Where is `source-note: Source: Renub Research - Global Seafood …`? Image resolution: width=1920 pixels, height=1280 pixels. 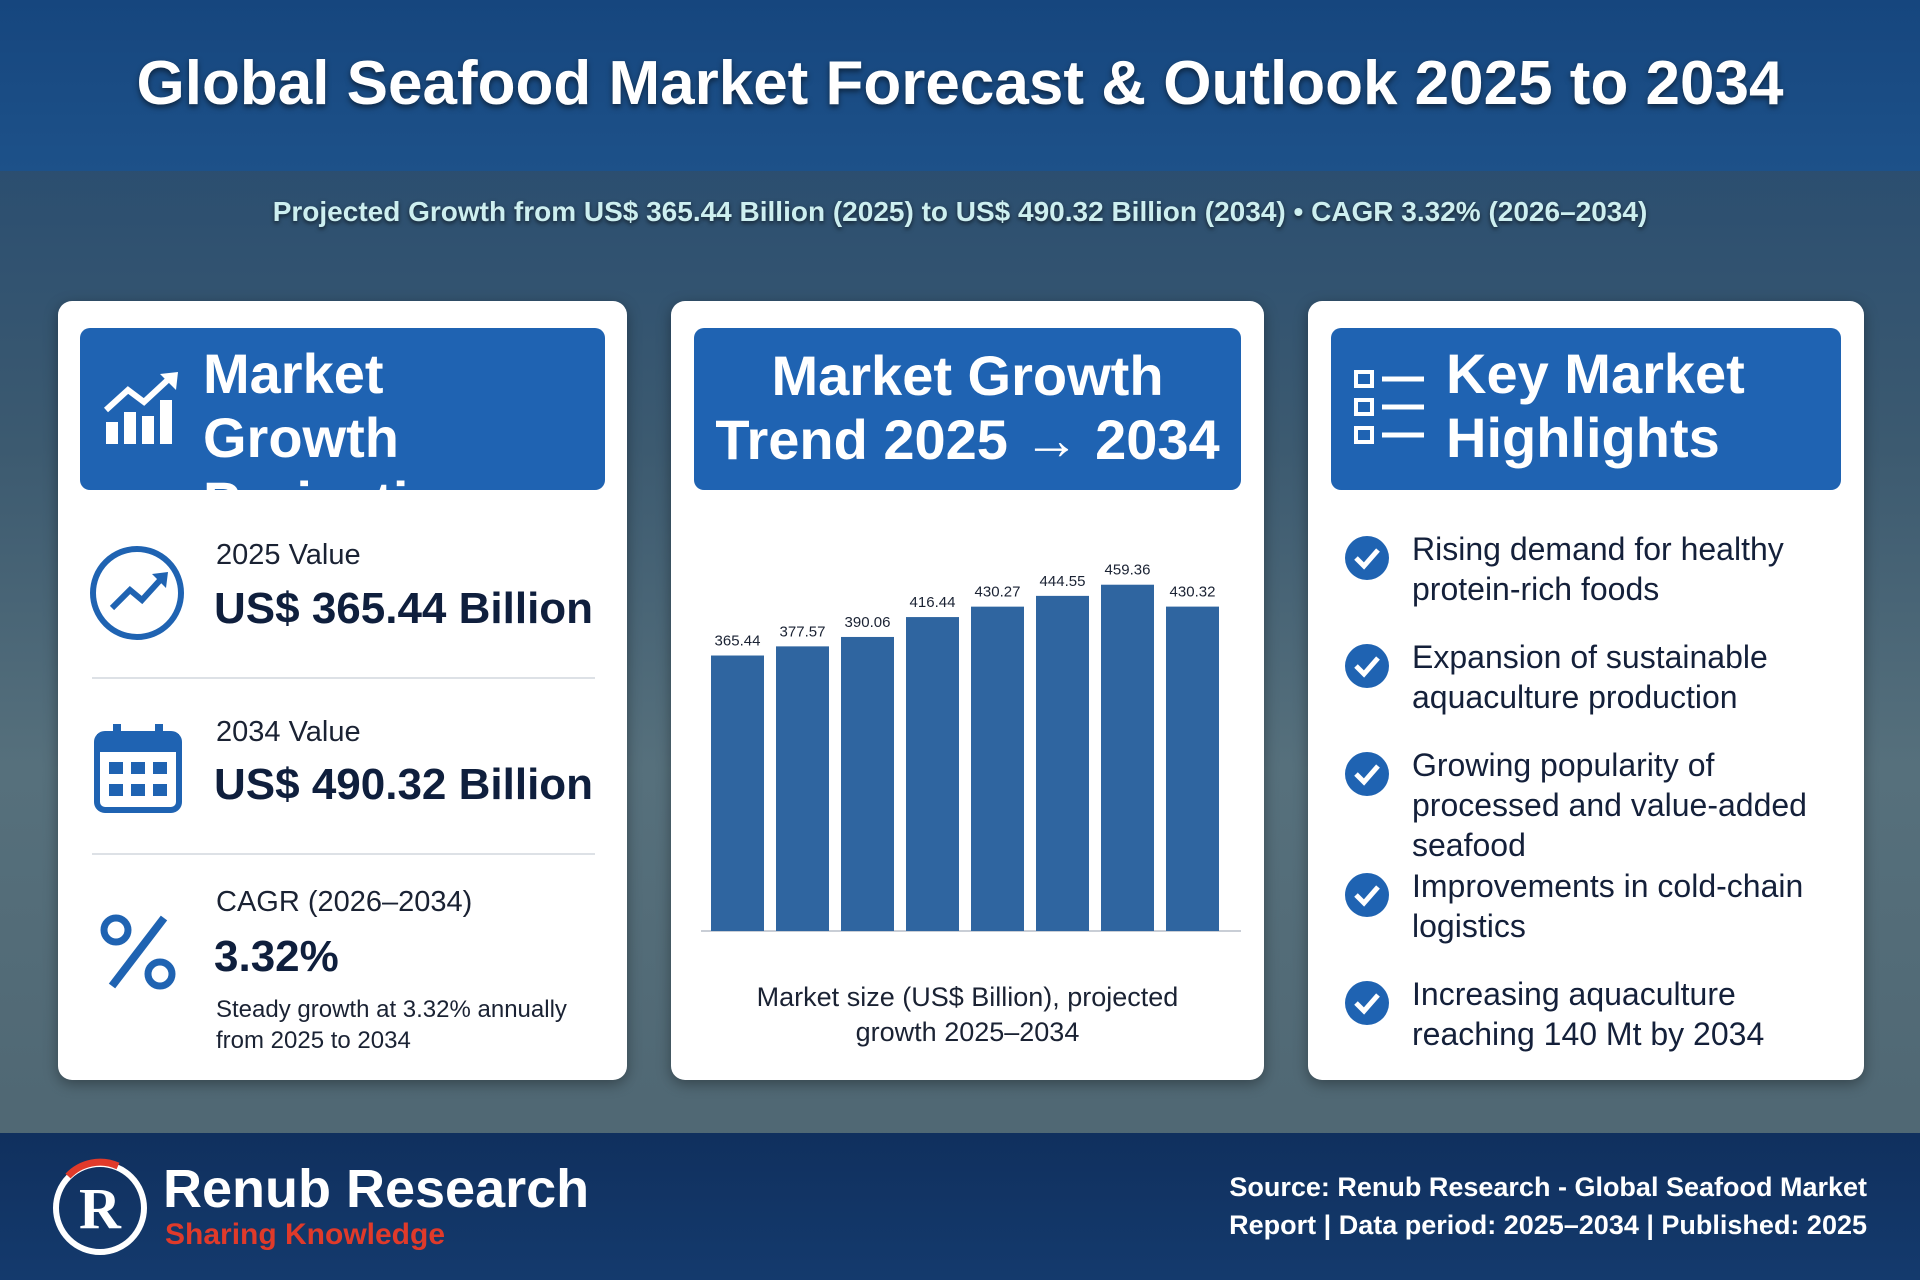 source-note: Source: Renub Research - Global Seafood … is located at coordinates (1548, 1206).